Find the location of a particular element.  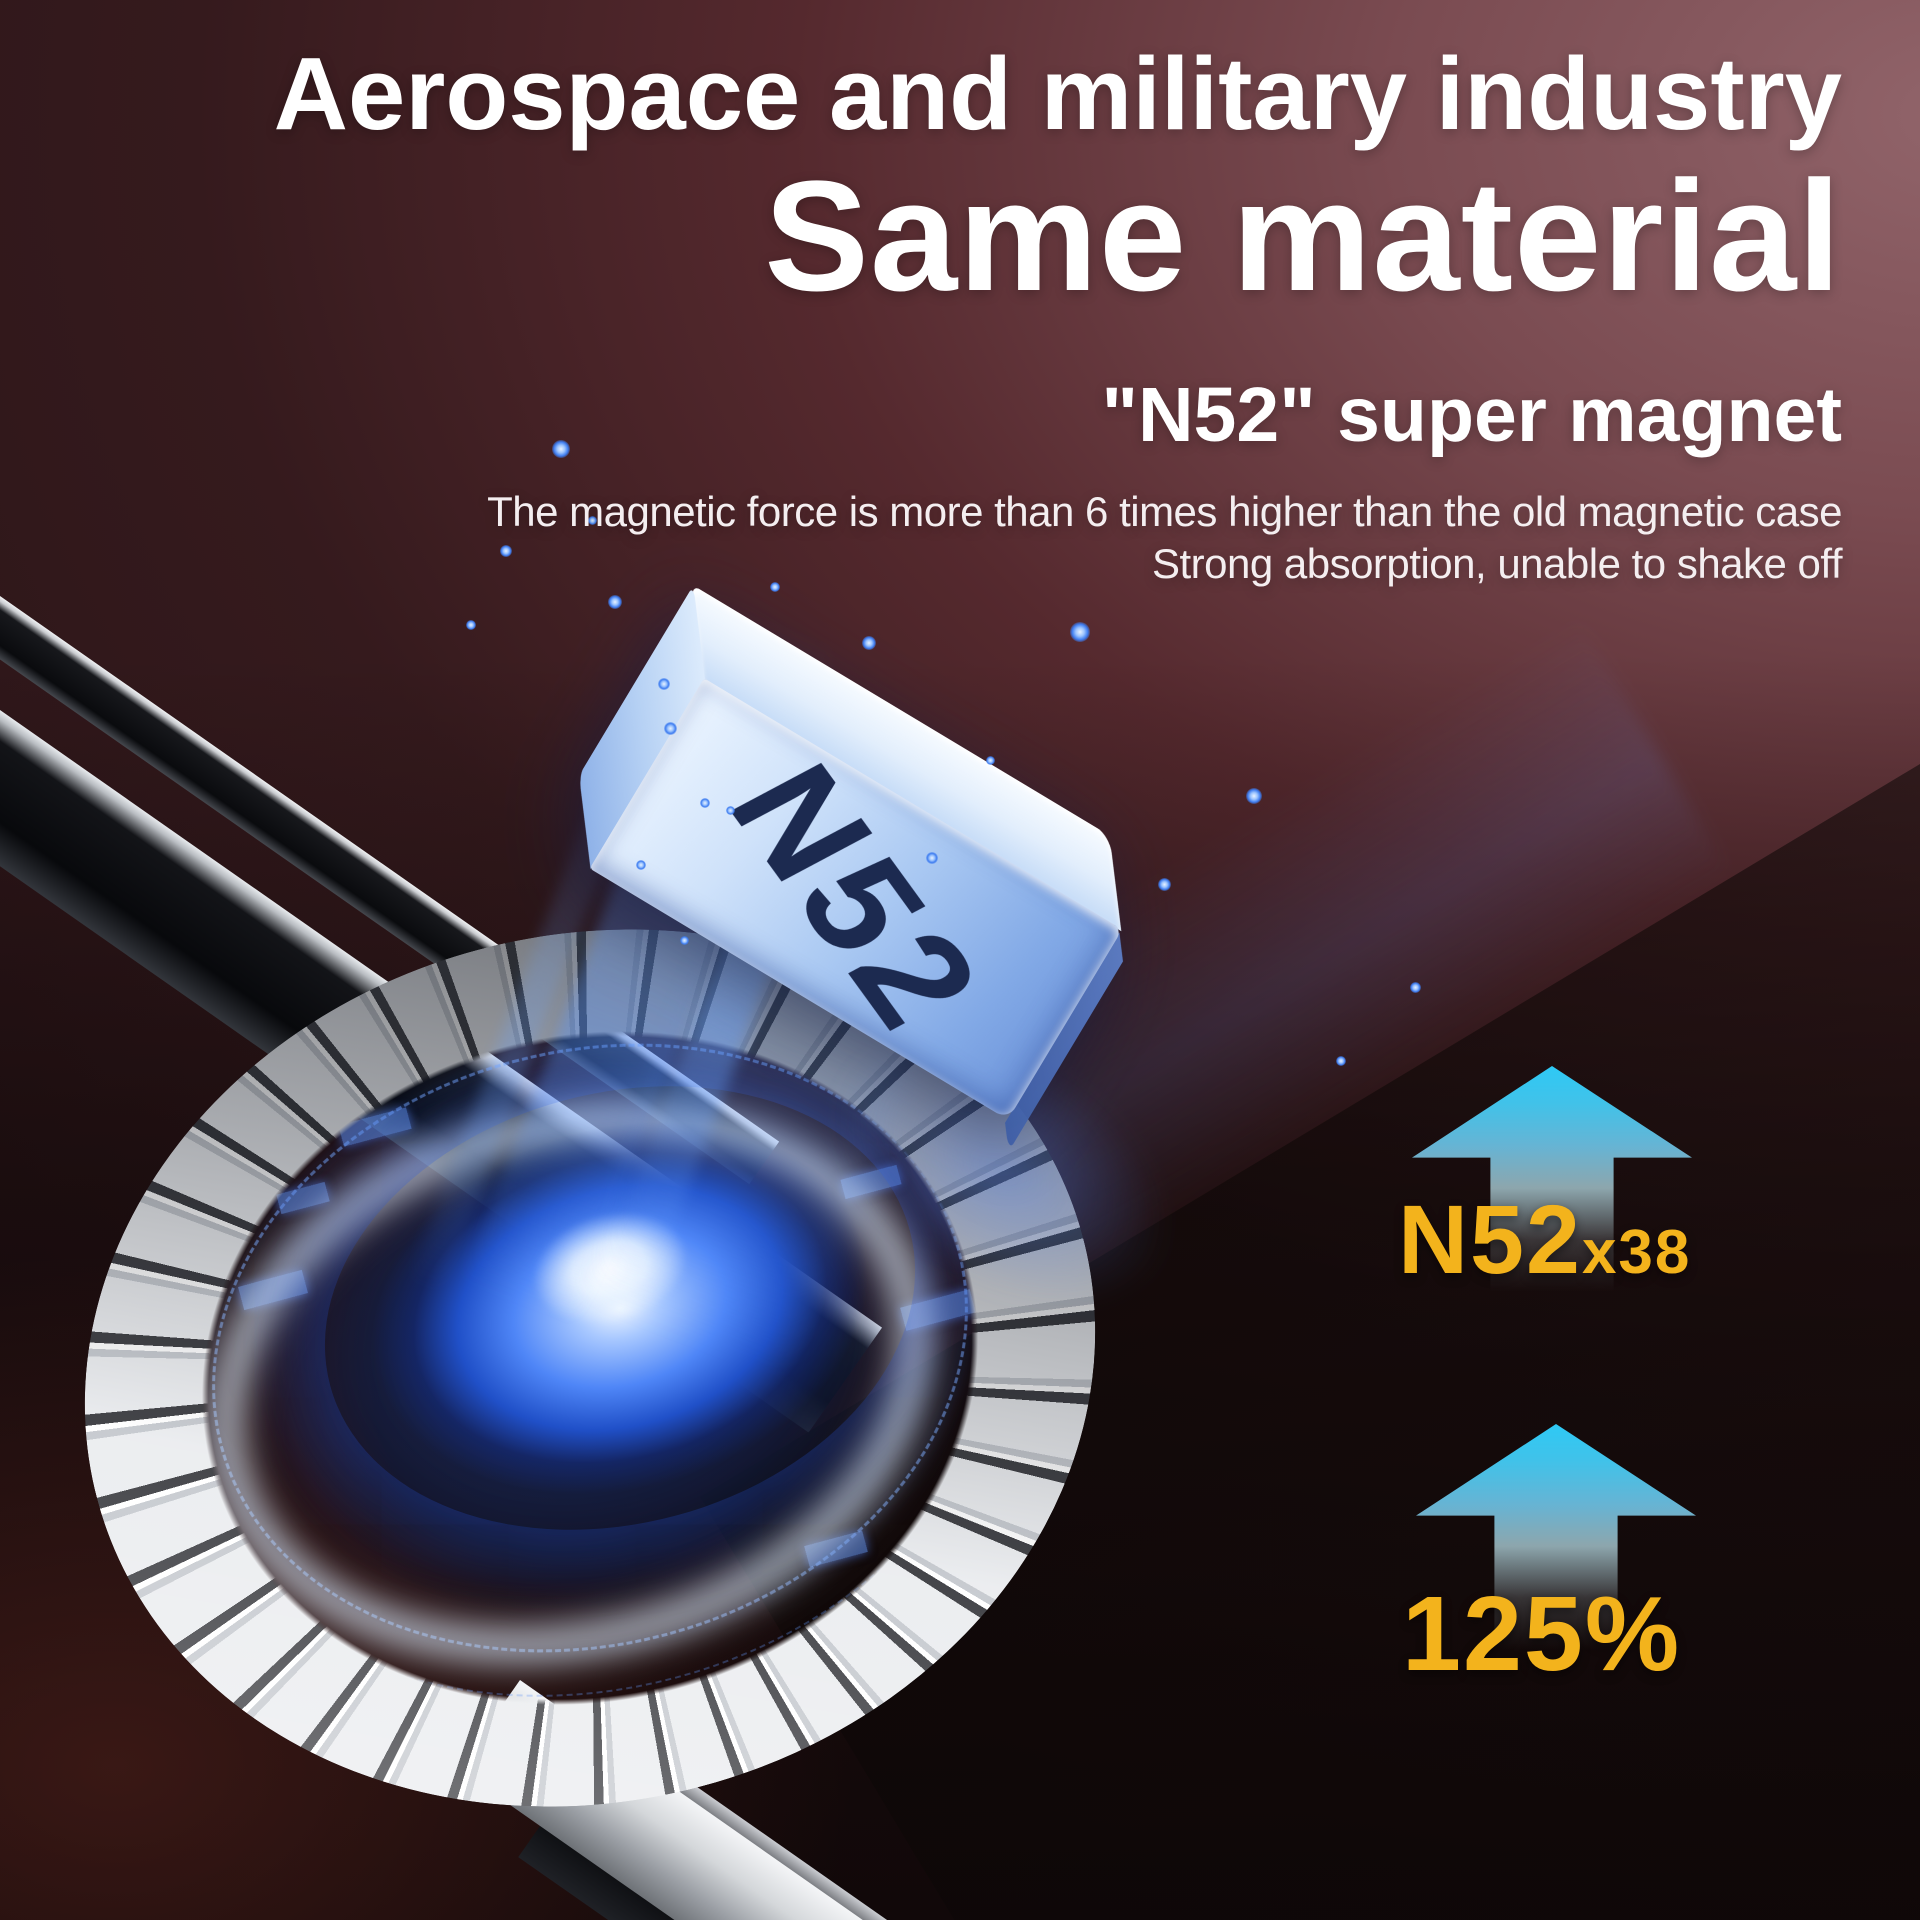

stat-magnet-count-text: N52x38 is located at coordinates (1544, 1240).